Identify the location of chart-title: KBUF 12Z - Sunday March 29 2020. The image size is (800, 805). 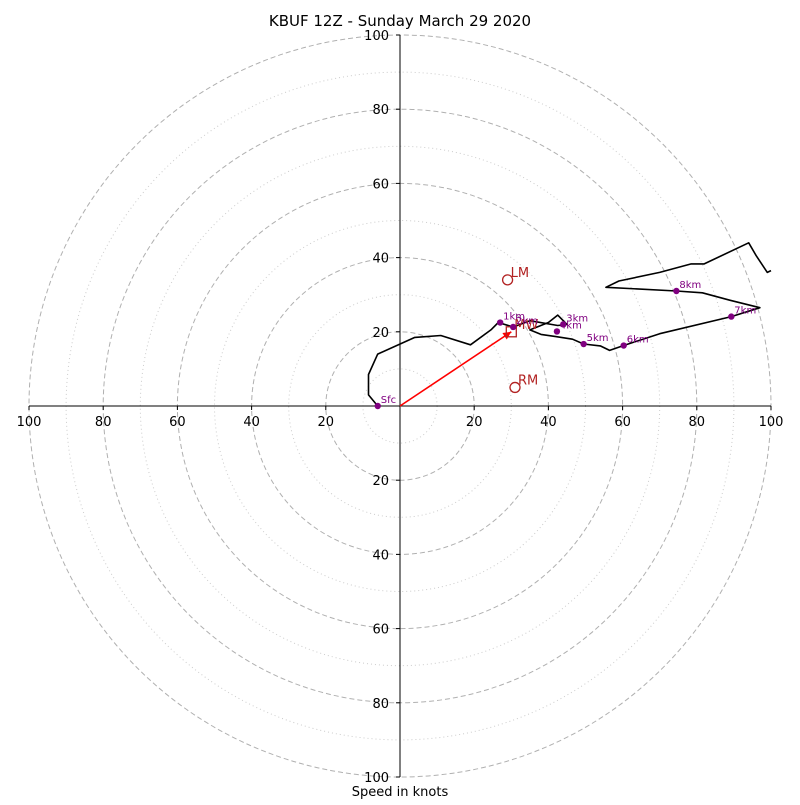
(400, 21).